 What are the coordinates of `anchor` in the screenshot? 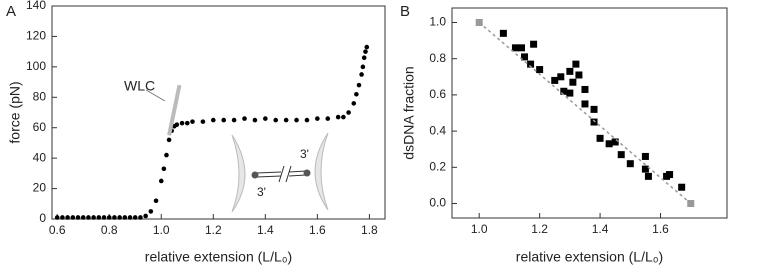 It's located at (307, 173).